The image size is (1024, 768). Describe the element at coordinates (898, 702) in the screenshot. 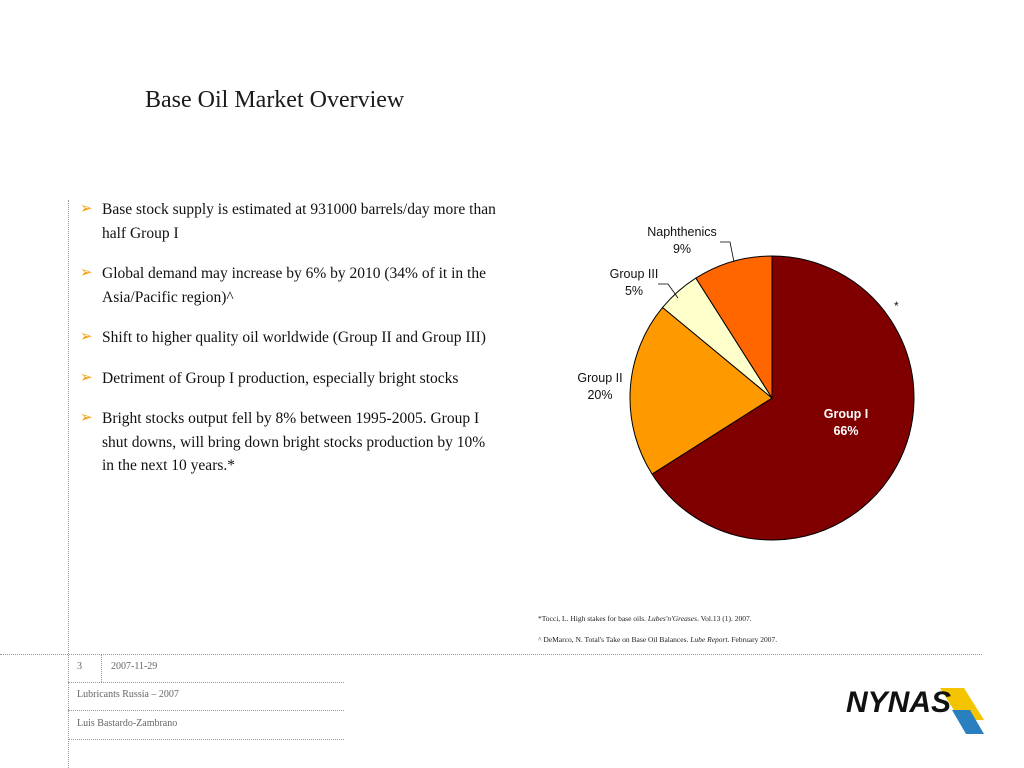

I see `logo-text: NYNAS` at that location.